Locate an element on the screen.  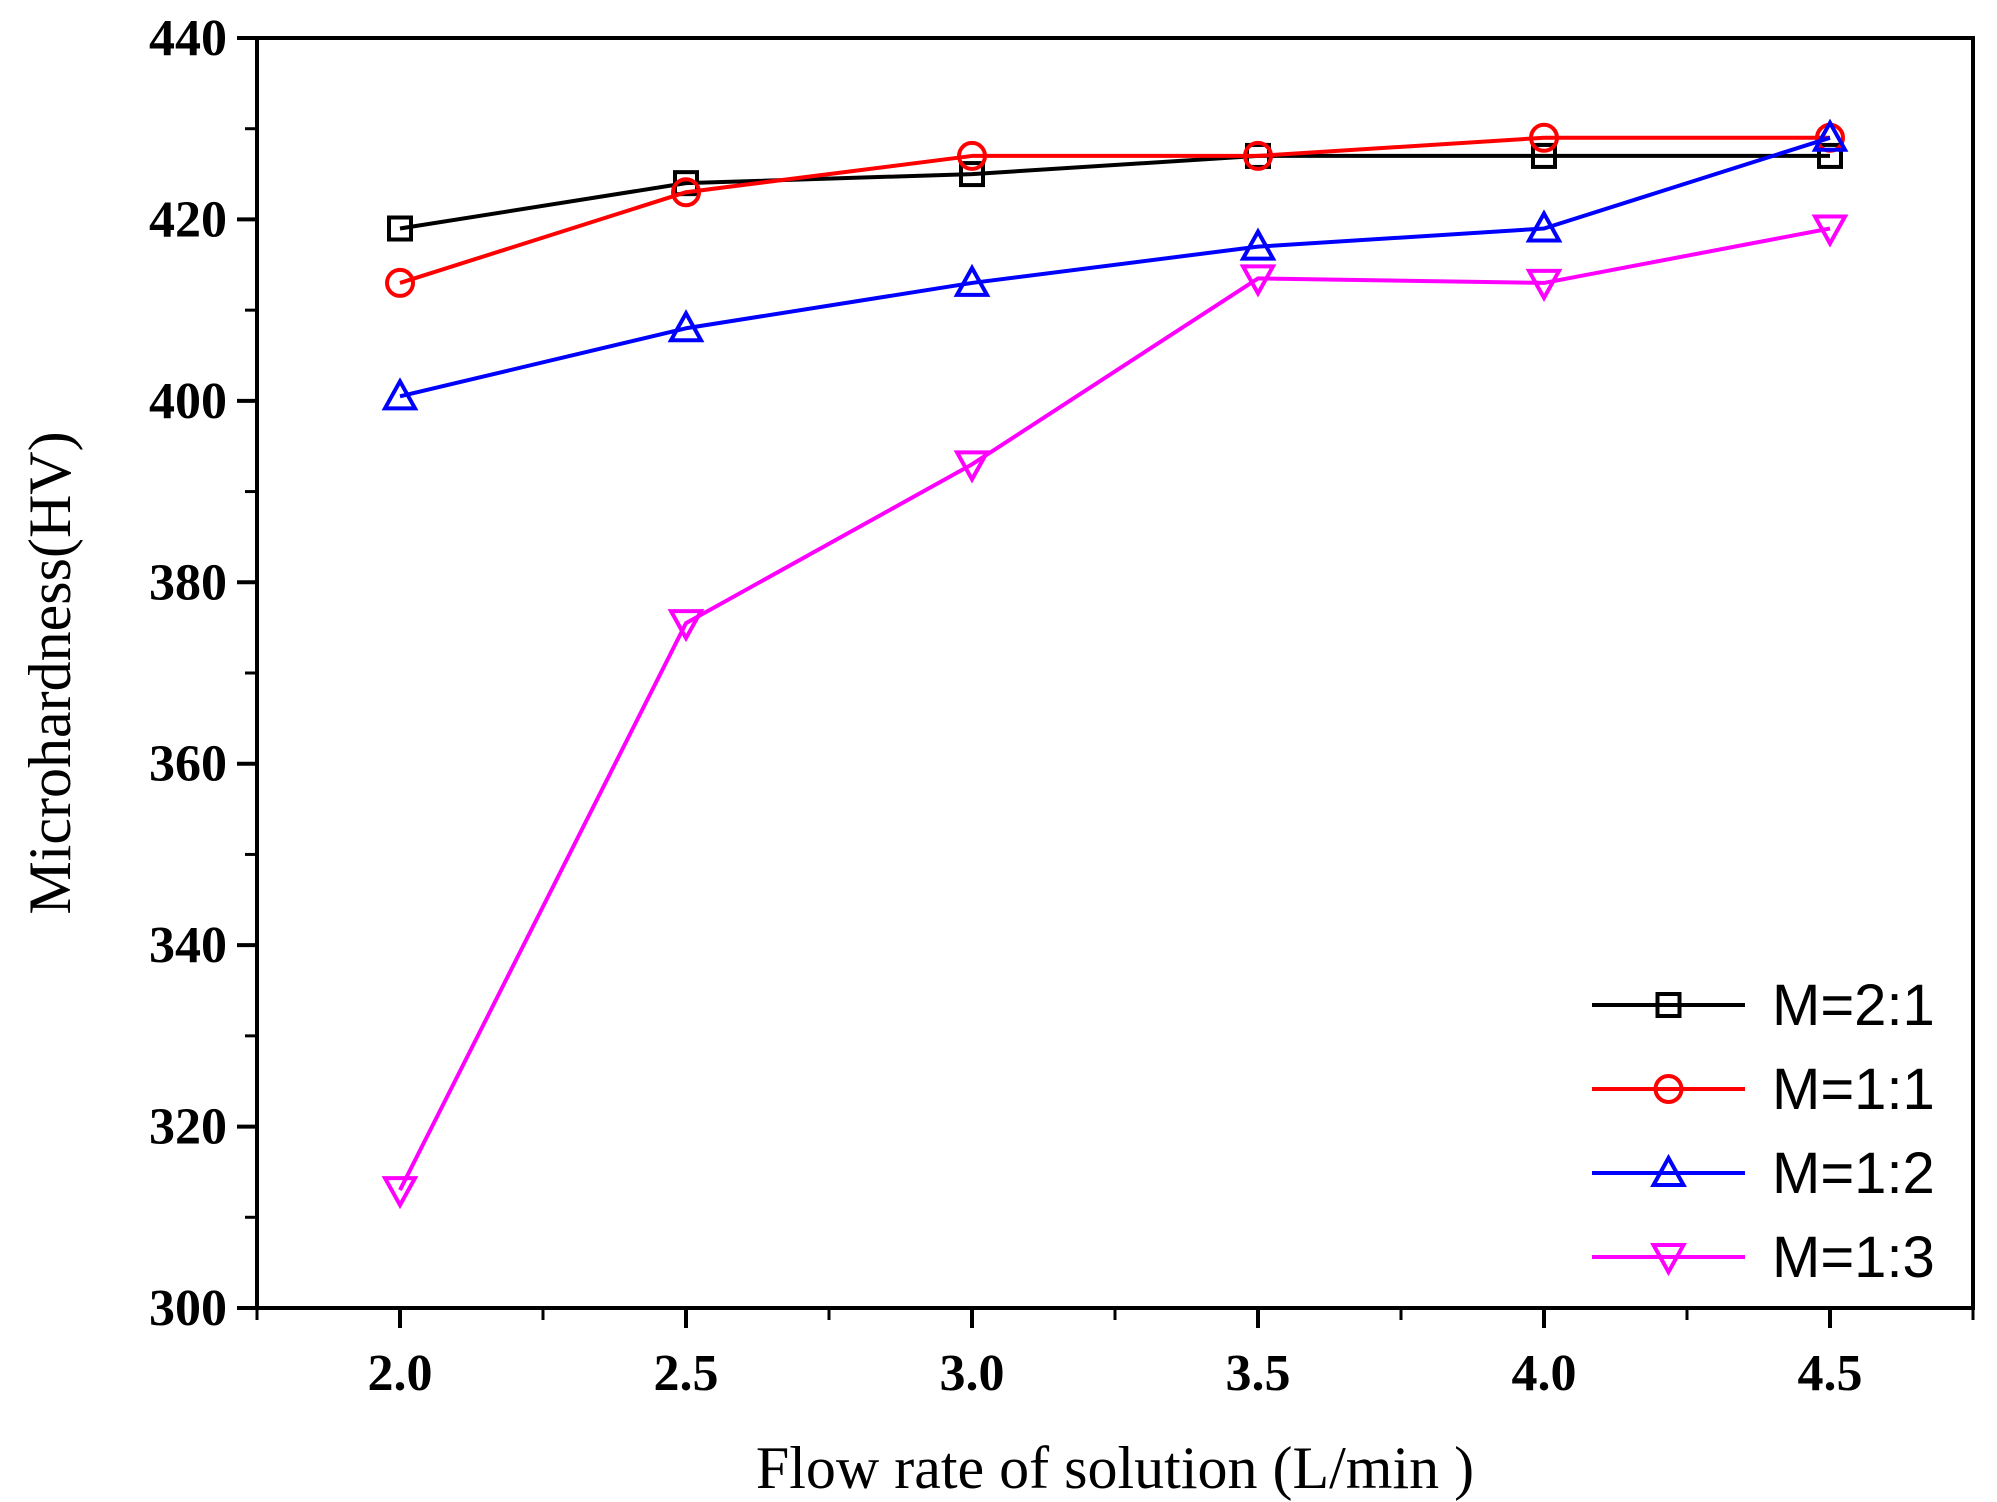
legend: M=2:1 M=1:1 M=1:2 M=1:3 is located at coordinates (1763, 1131).